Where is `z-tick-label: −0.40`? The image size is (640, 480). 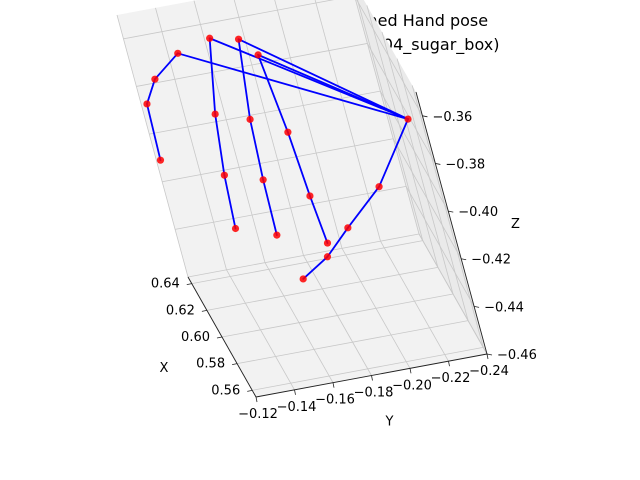 z-tick-label: −0.40 is located at coordinates (478, 212).